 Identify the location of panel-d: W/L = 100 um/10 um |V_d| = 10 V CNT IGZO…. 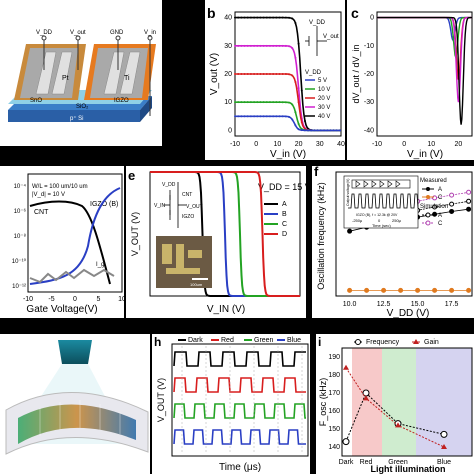
(62, 242).